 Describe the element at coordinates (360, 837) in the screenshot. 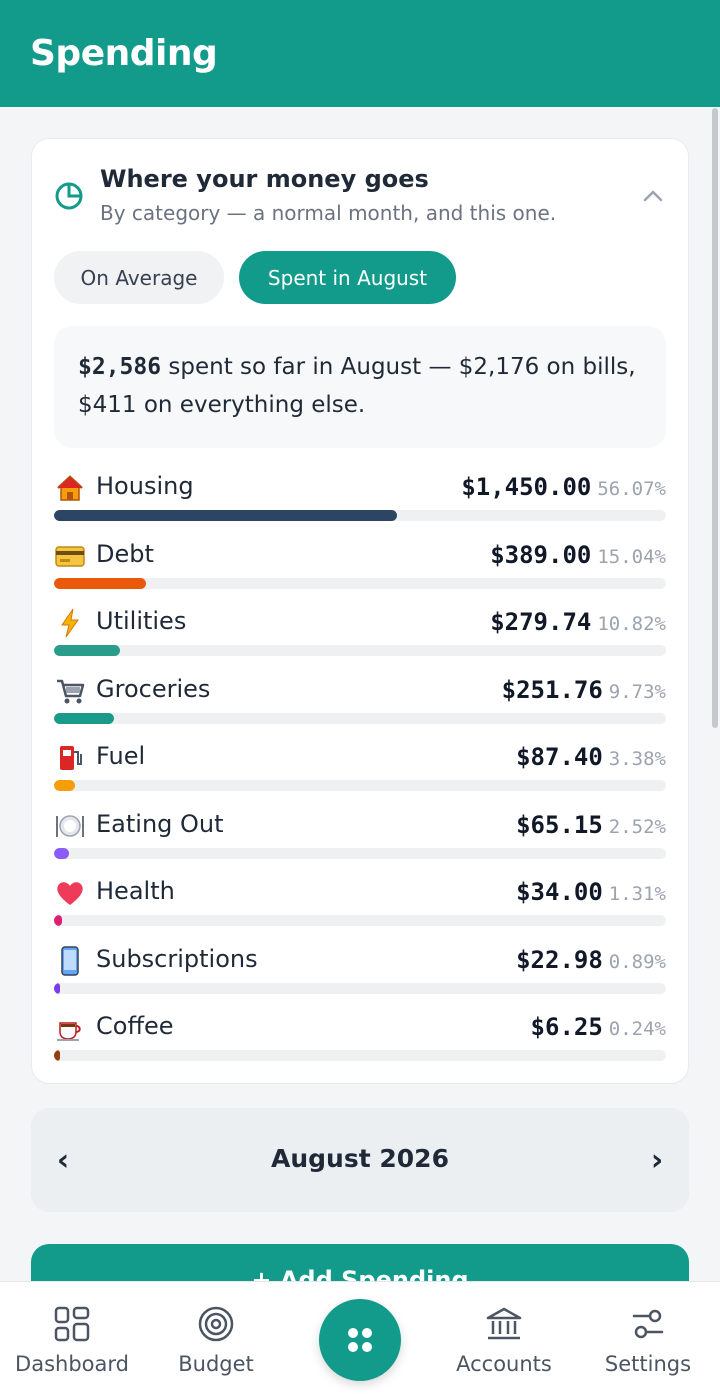

I see `category-row-eating-out: Eating Out $65.15 2.52%` at that location.